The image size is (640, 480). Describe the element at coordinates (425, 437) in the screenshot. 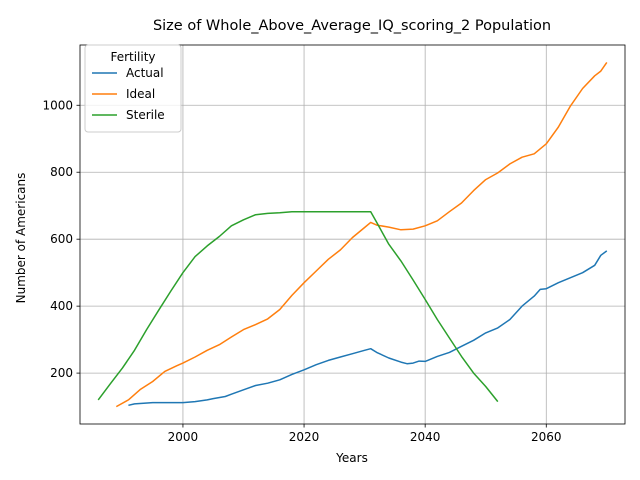

I see `x-tick-label: 2040` at that location.